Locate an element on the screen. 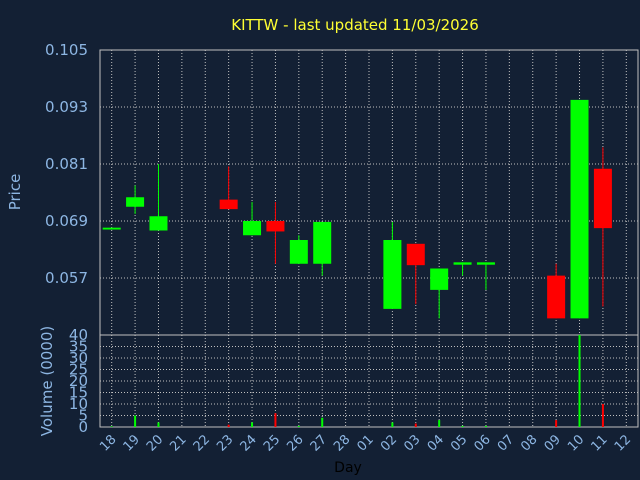  volume-y-tick-label: 10 is located at coordinates (78, 404).